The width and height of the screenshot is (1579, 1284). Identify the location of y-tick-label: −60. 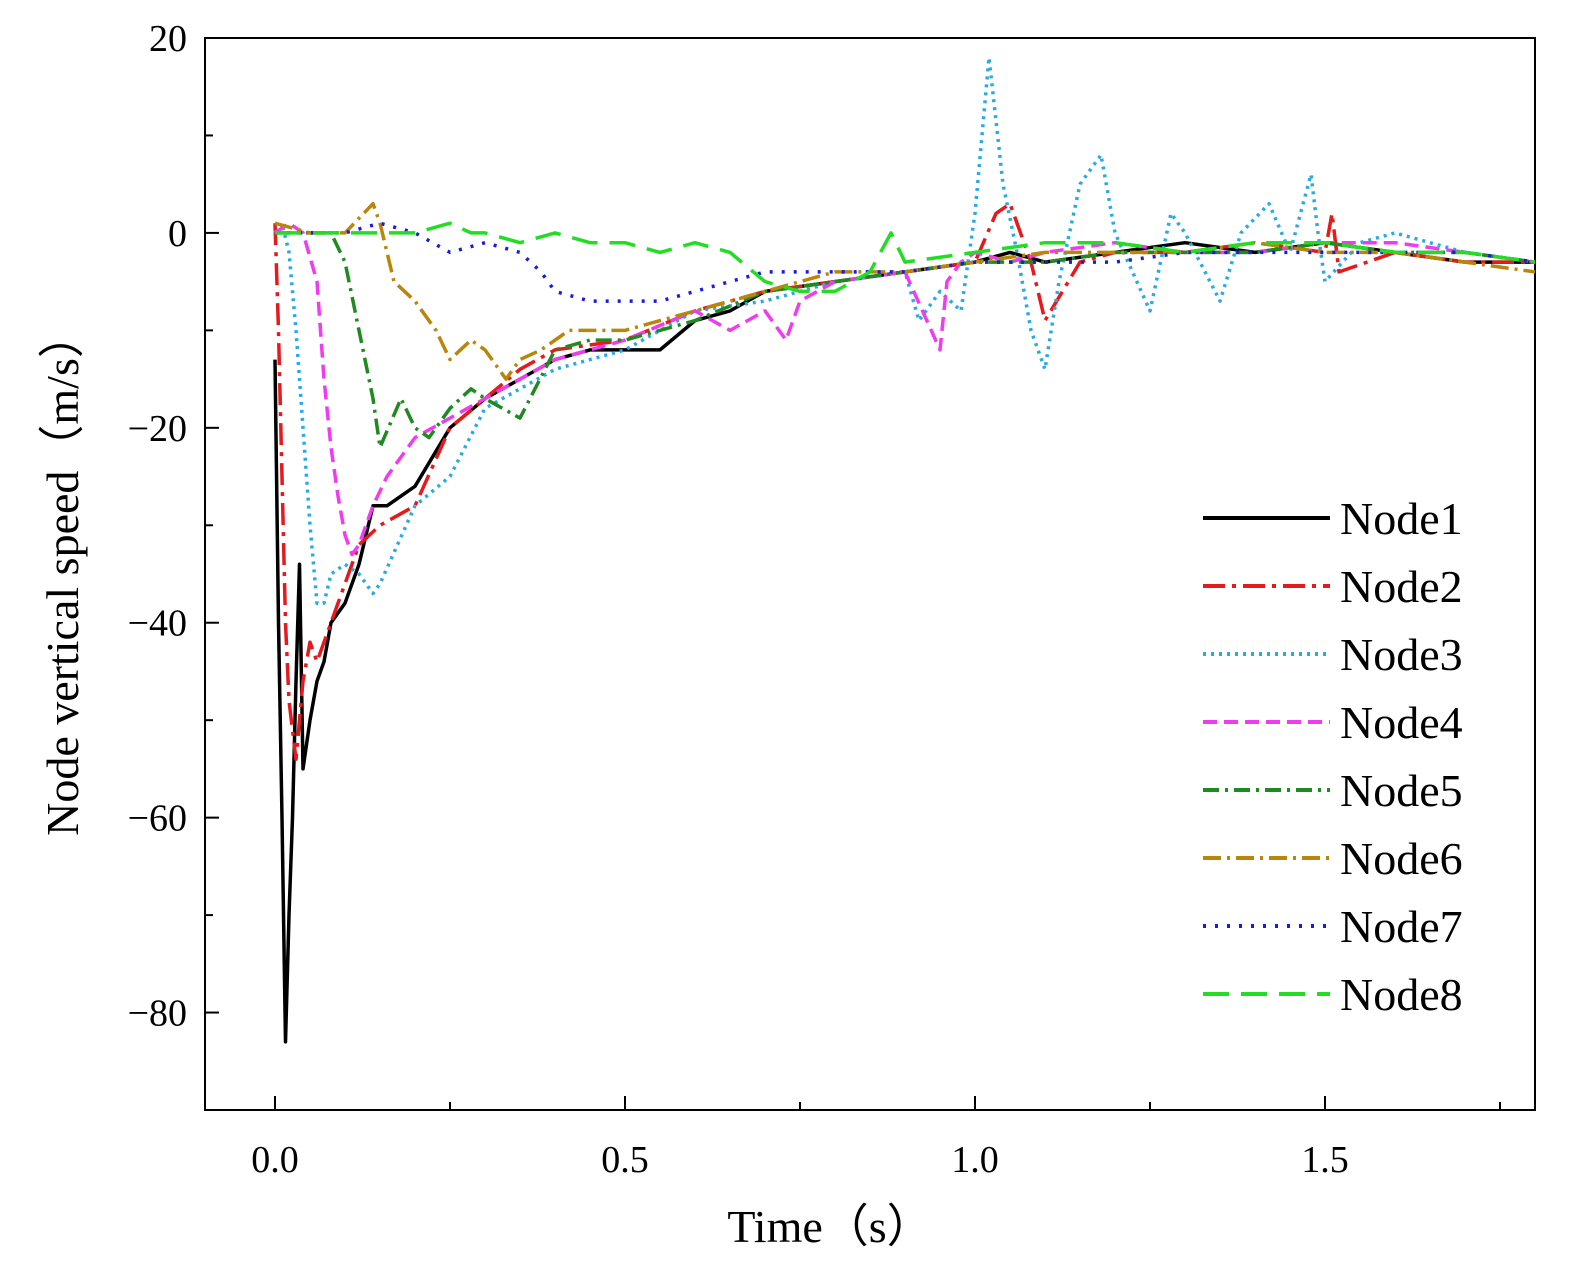
(157, 819).